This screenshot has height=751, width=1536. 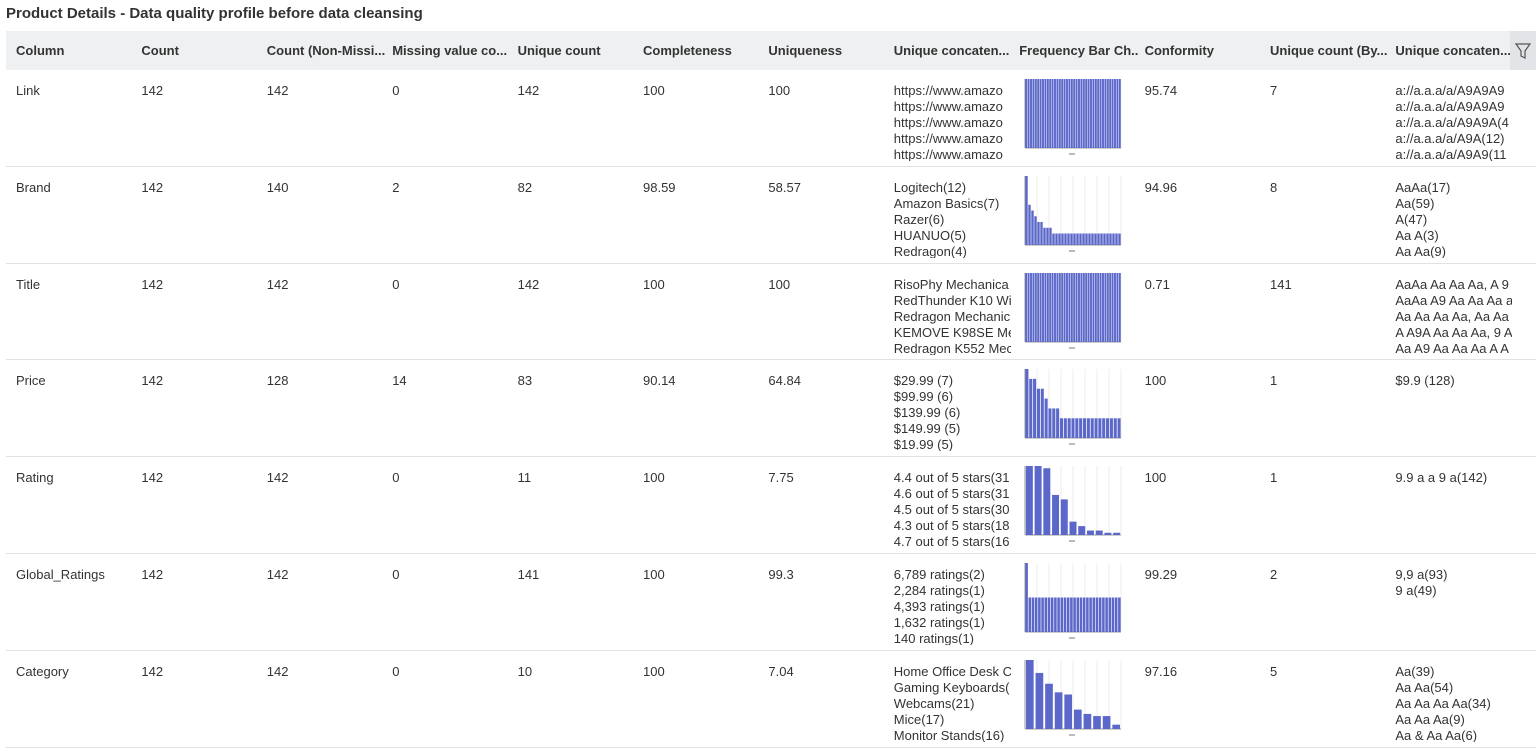 I want to click on cell-line: 9,9 a(93), so click(x=1421, y=574).